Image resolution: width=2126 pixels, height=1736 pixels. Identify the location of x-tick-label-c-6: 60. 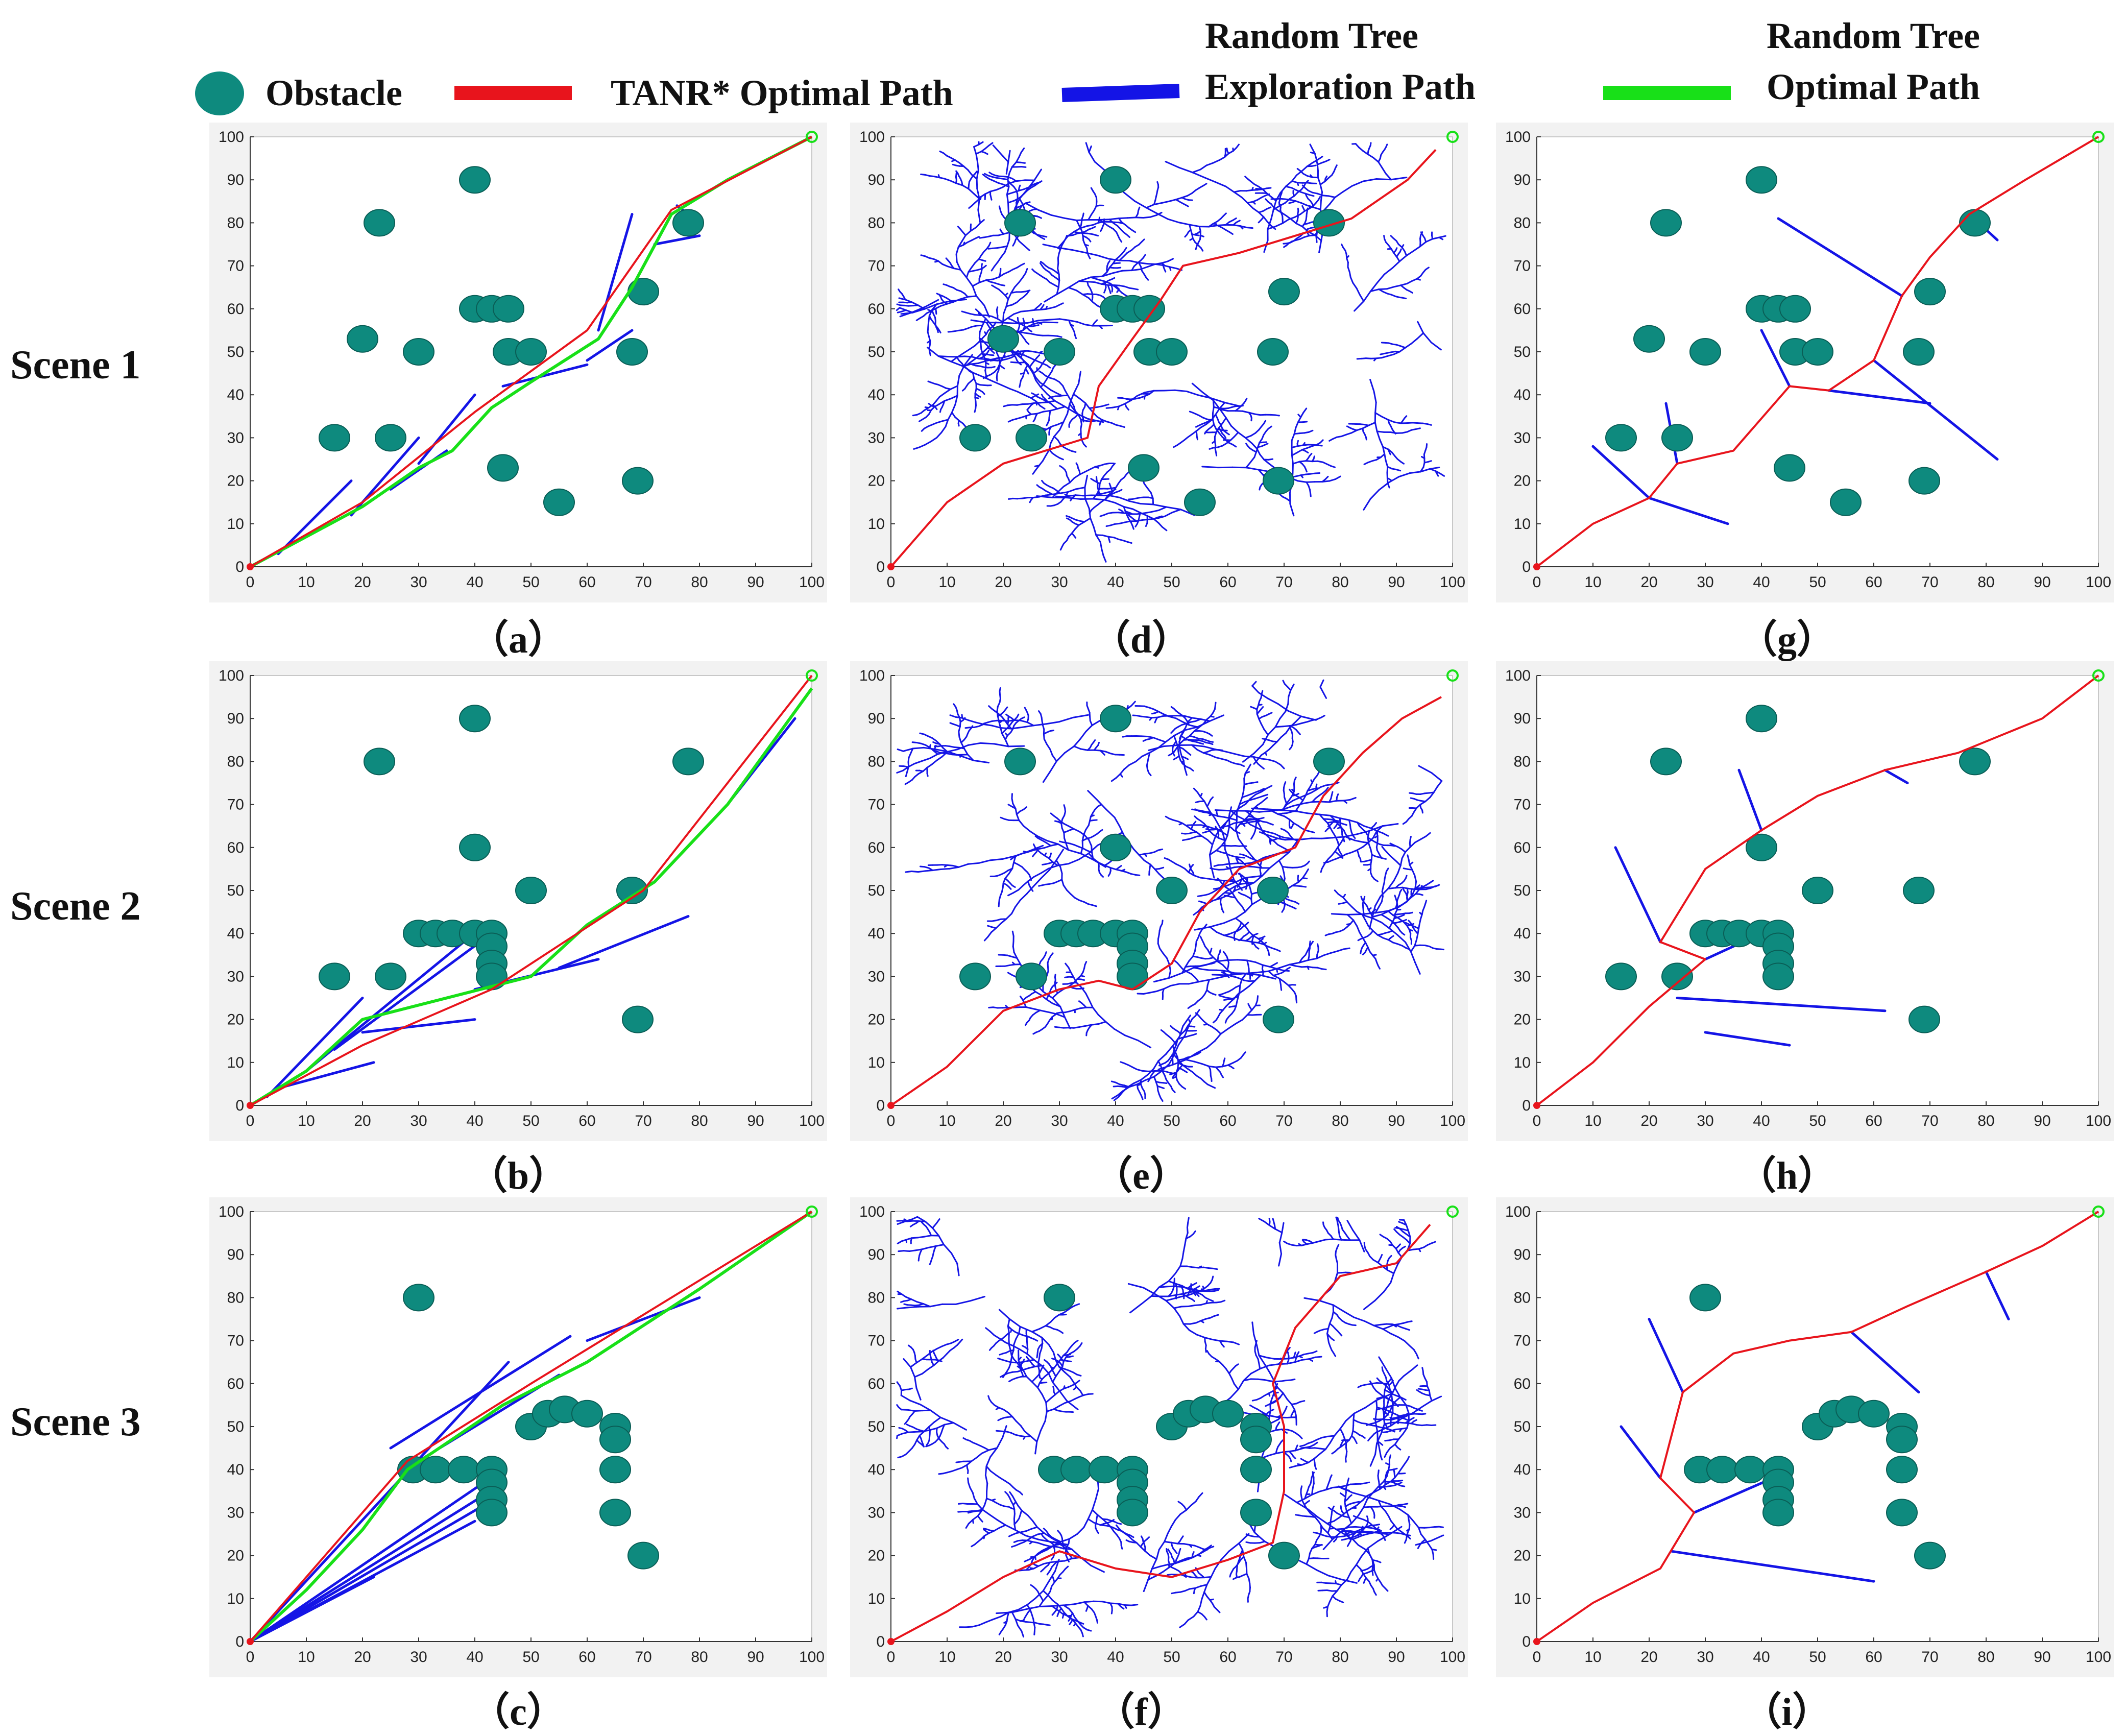
(586, 1658).